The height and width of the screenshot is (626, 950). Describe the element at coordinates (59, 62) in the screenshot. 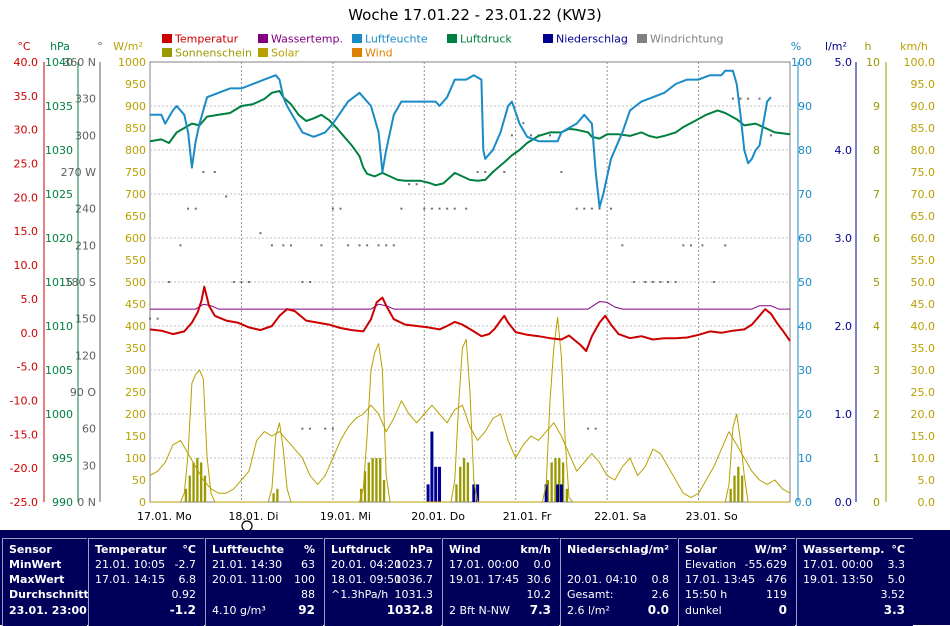

I see `pressure-tick-label: 1040` at that location.